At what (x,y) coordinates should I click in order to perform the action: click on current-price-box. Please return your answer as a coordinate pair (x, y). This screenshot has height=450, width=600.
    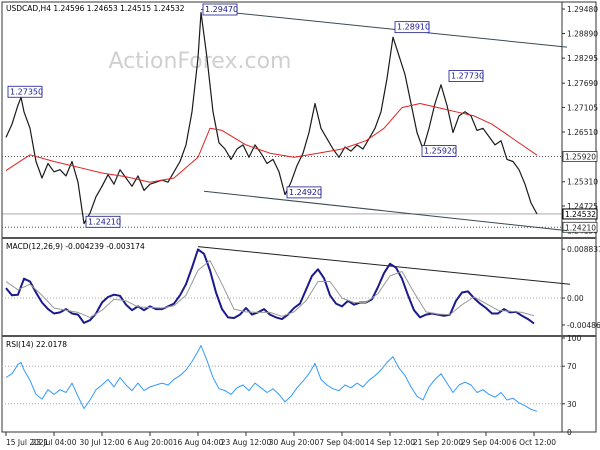
    Looking at the image, I should click on (580, 214).